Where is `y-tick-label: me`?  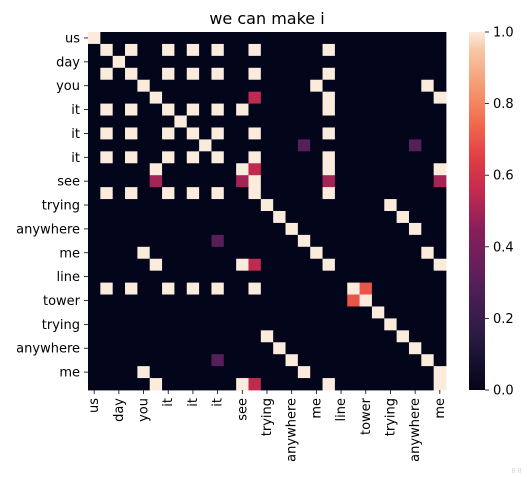 y-tick-label: me is located at coordinates (69, 373).